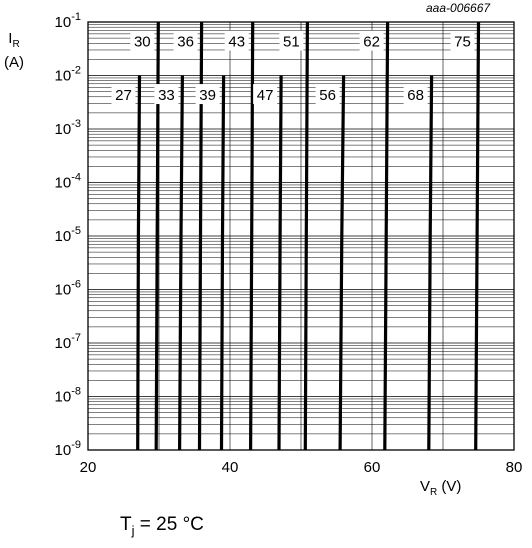  What do you see at coordinates (434, 492) in the screenshot?
I see `x-axis-subscript: R` at bounding box center [434, 492].